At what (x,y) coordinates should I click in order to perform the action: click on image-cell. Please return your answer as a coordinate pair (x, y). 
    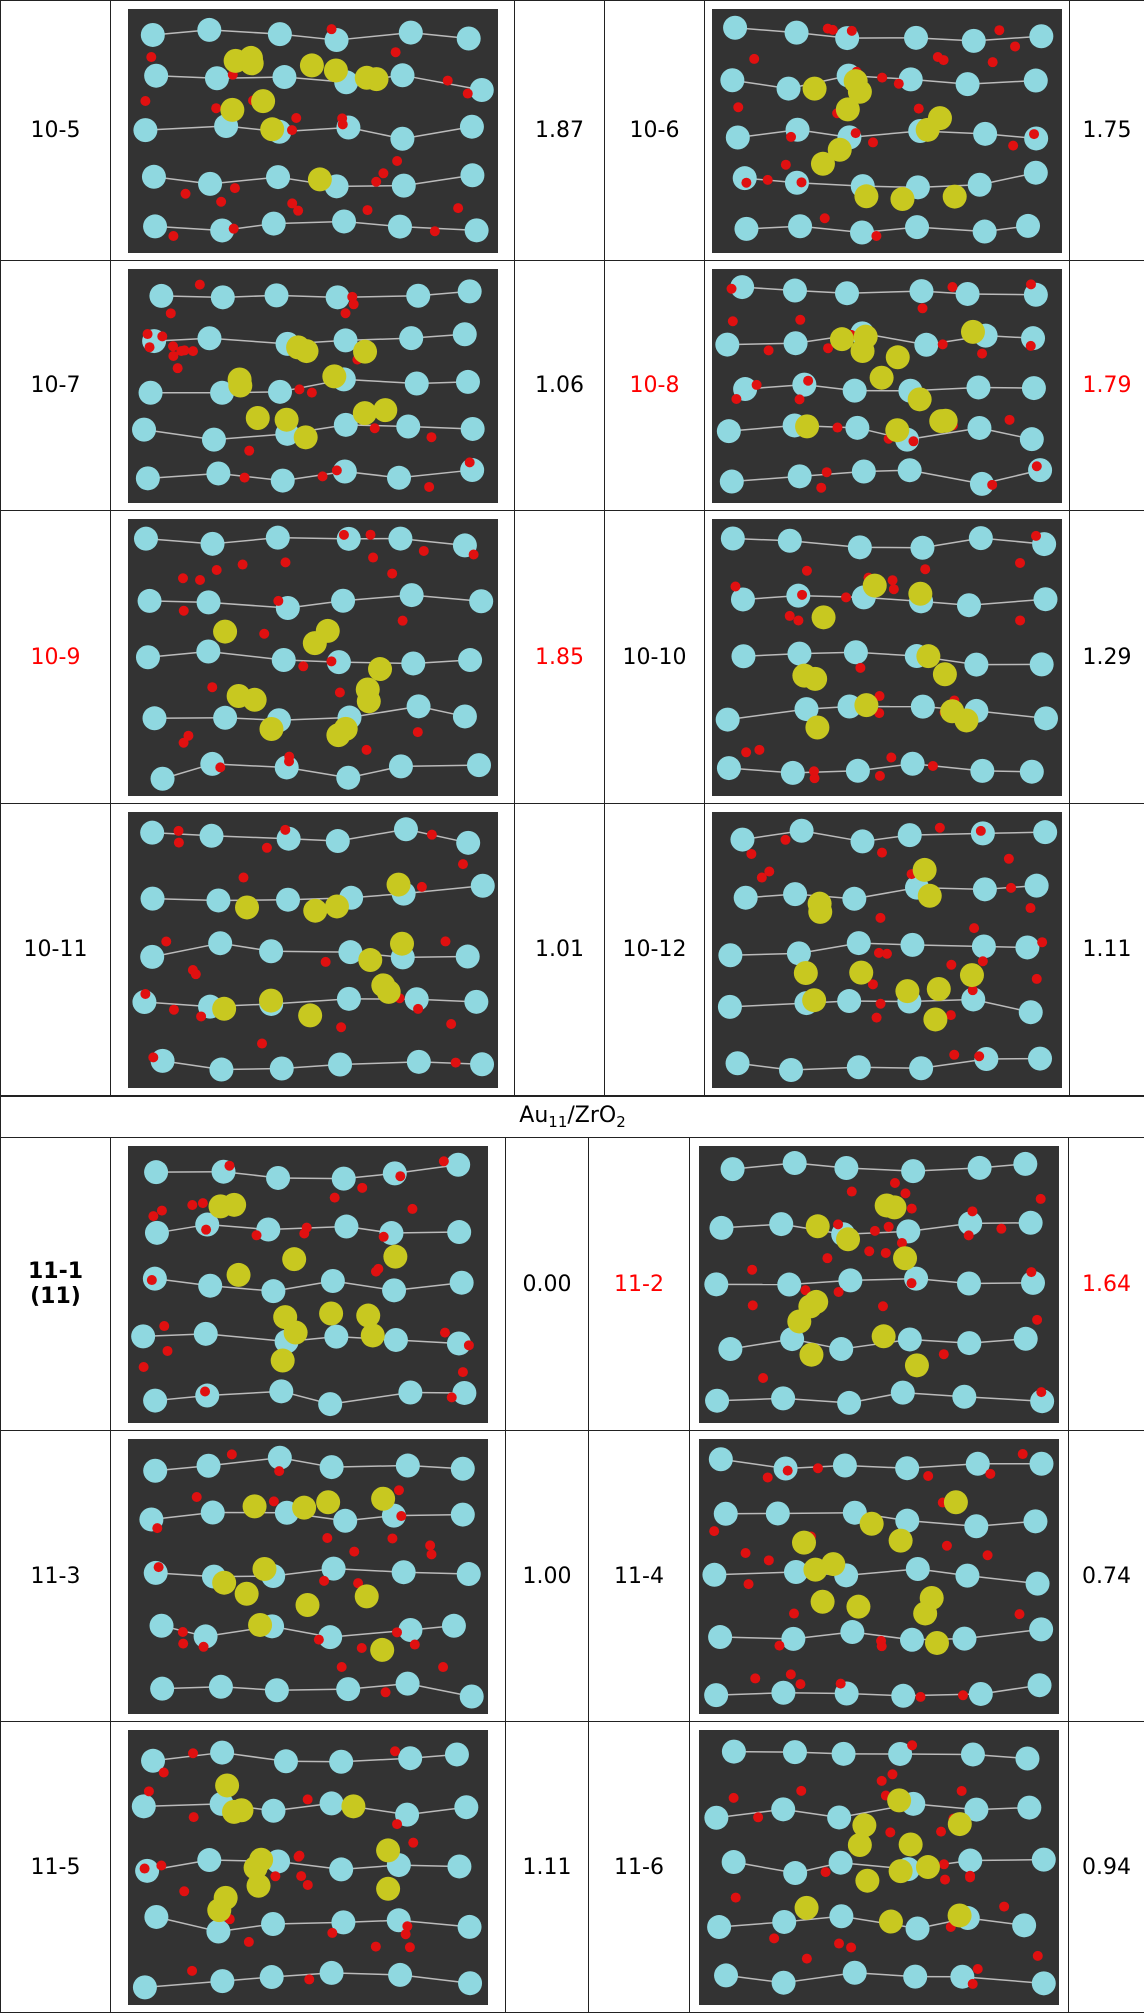
    Looking at the image, I should click on (313, 131).